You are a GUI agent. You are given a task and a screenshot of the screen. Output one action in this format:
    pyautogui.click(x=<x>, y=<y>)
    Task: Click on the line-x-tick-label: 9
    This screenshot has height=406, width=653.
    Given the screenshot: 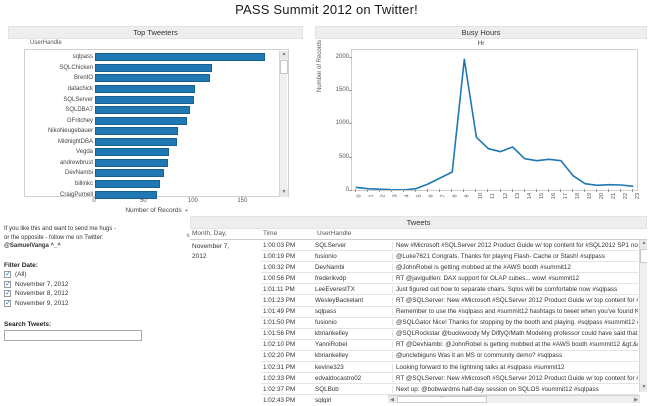 What is the action you would take?
    pyautogui.click(x=467, y=196)
    